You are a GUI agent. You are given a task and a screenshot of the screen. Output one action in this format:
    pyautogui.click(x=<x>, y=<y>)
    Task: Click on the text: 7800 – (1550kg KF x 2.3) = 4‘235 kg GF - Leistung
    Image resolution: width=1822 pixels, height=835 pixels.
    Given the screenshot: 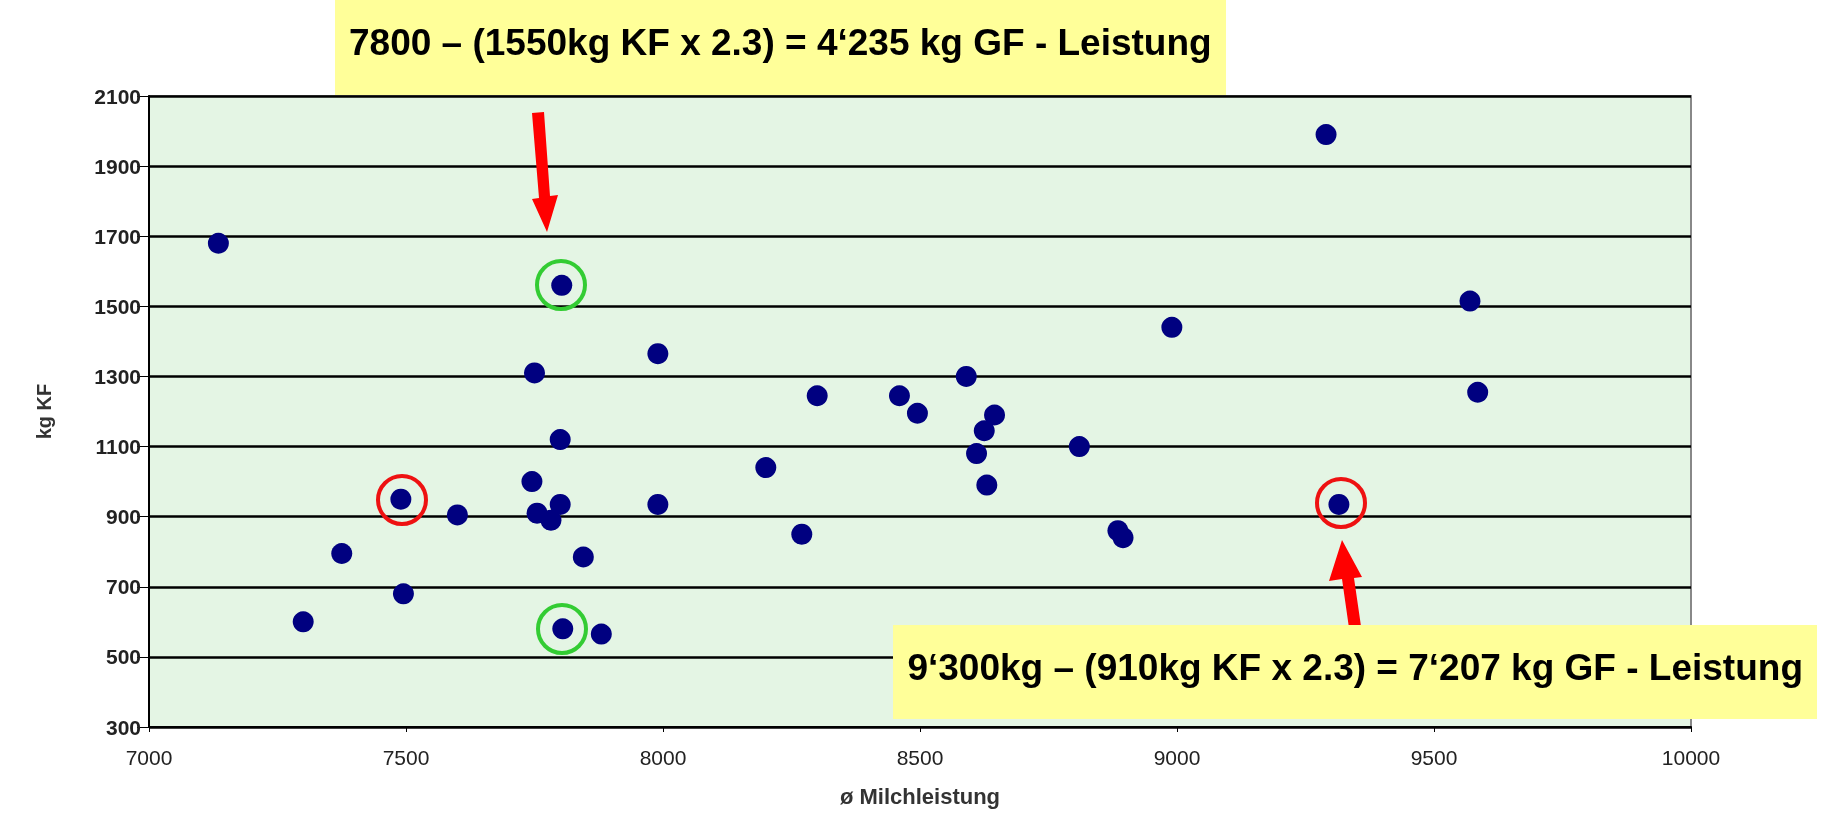 What is the action you would take?
    pyautogui.click(x=780, y=47)
    